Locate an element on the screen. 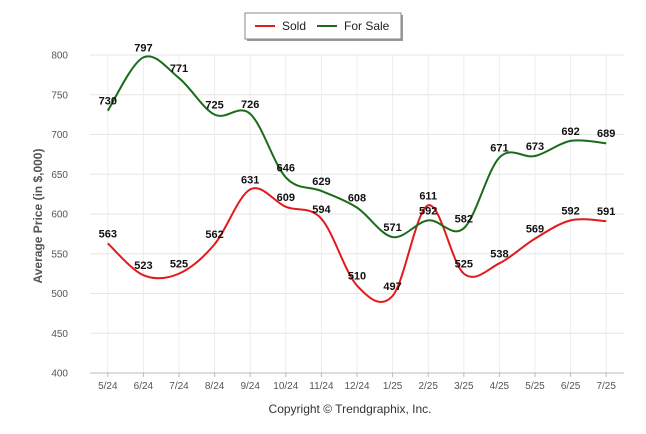 The width and height of the screenshot is (646, 434). x-tick-label: 1/25 is located at coordinates (393, 386).